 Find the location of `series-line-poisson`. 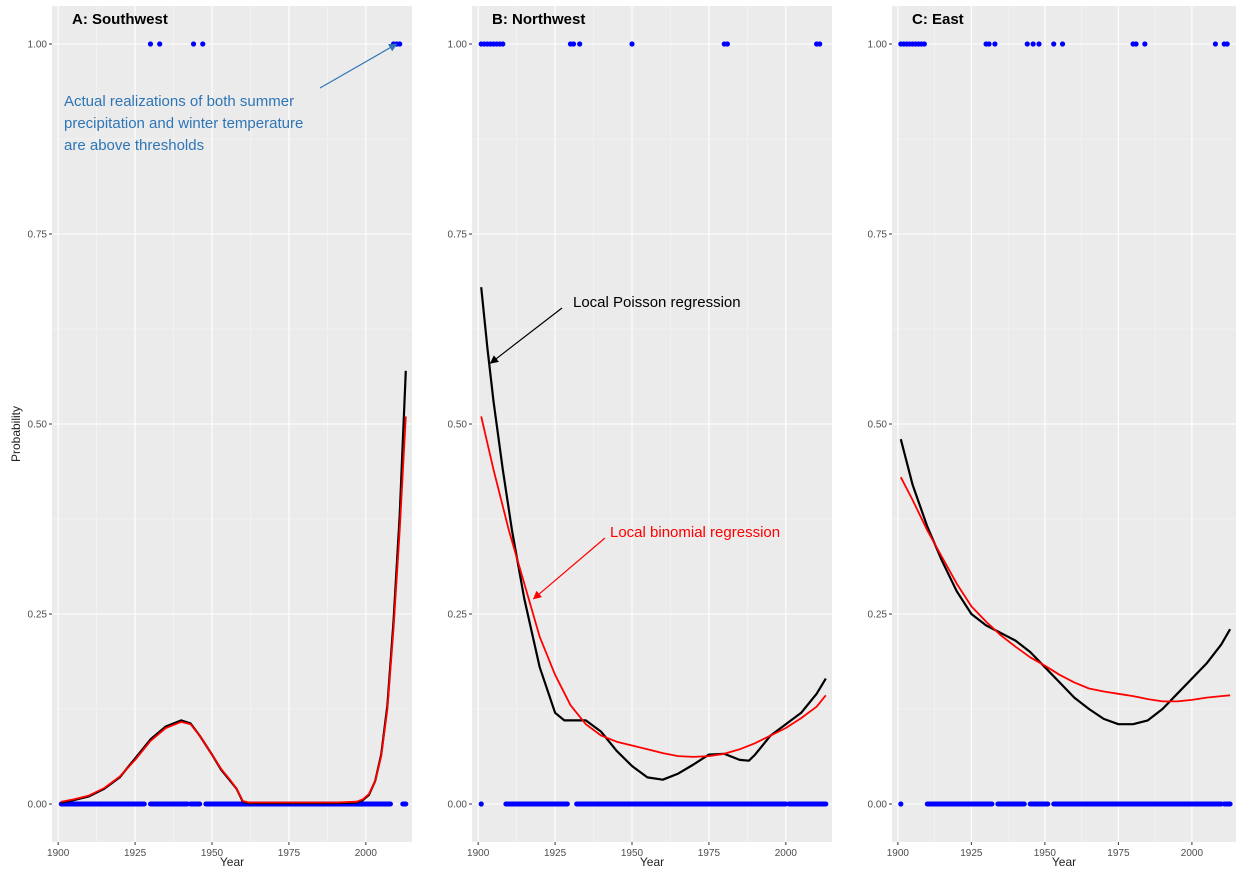

series-line-poisson is located at coordinates (1065, 582).